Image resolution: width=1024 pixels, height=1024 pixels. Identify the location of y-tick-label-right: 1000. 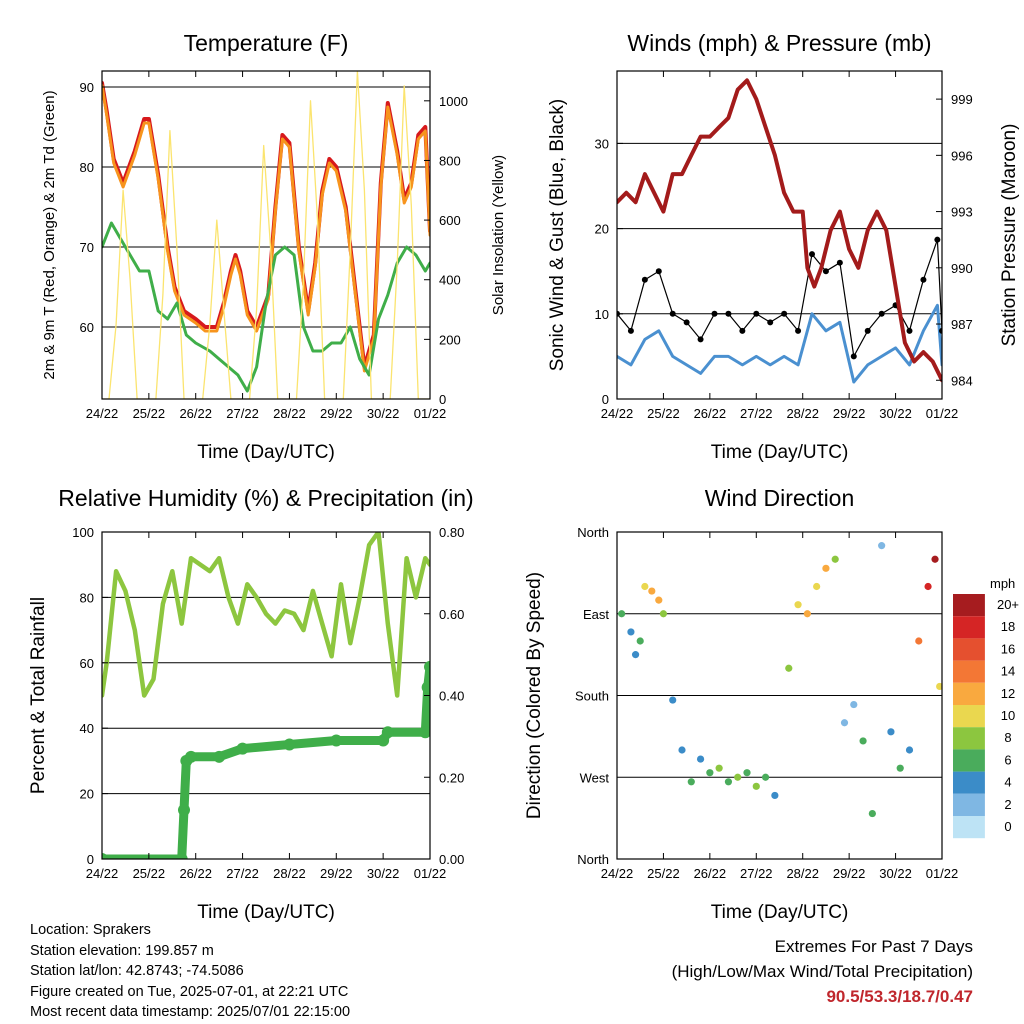
(453, 101).